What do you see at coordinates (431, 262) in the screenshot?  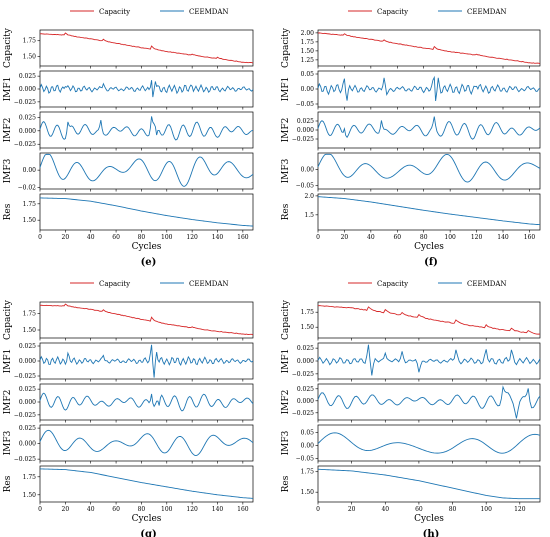 I see `panel-caption: (f)` at bounding box center [431, 262].